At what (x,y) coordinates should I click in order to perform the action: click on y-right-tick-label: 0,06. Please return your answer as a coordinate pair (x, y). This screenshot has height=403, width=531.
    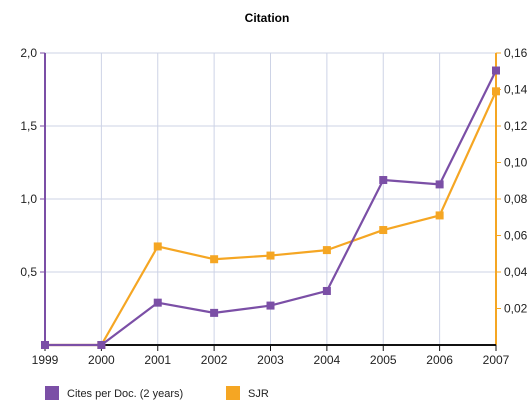
    Looking at the image, I should click on (516, 236).